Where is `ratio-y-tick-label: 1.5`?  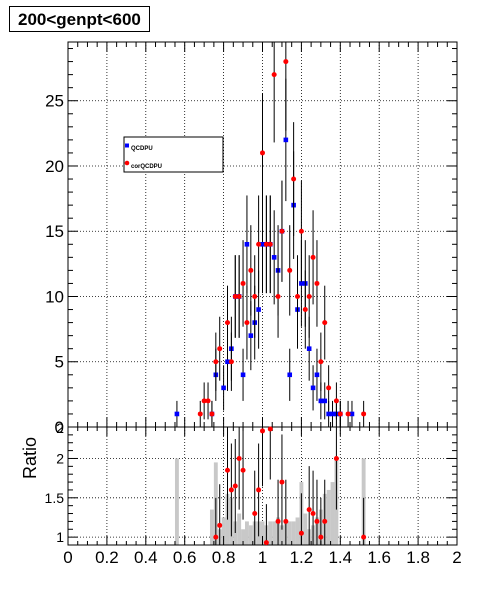
ratio-y-tick-label: 1.5 is located at coordinates (55, 498).